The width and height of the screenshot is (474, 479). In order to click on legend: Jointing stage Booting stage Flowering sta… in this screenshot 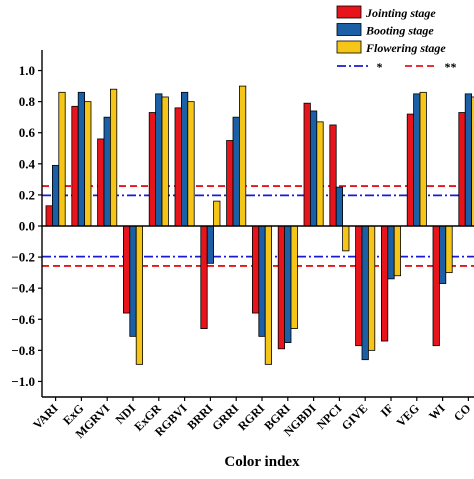, I will do `click(401, 40)`.